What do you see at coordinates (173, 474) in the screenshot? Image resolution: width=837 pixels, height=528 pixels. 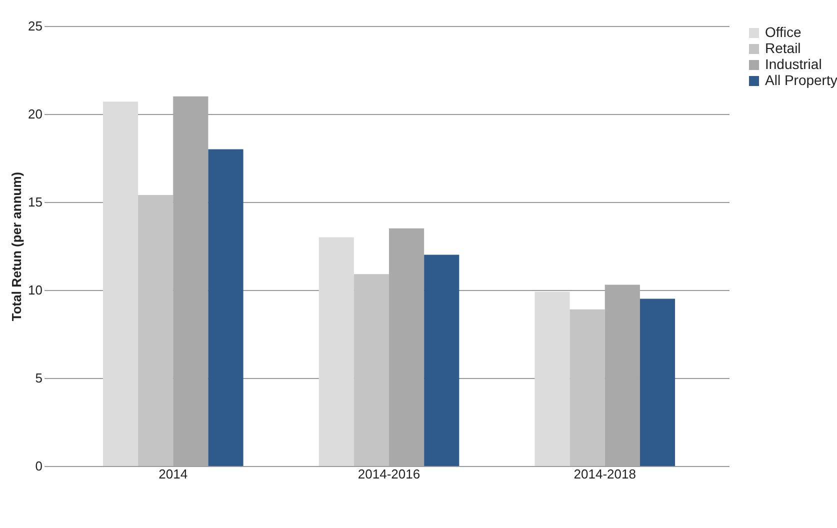 I see `x-tick-label: 2014` at bounding box center [173, 474].